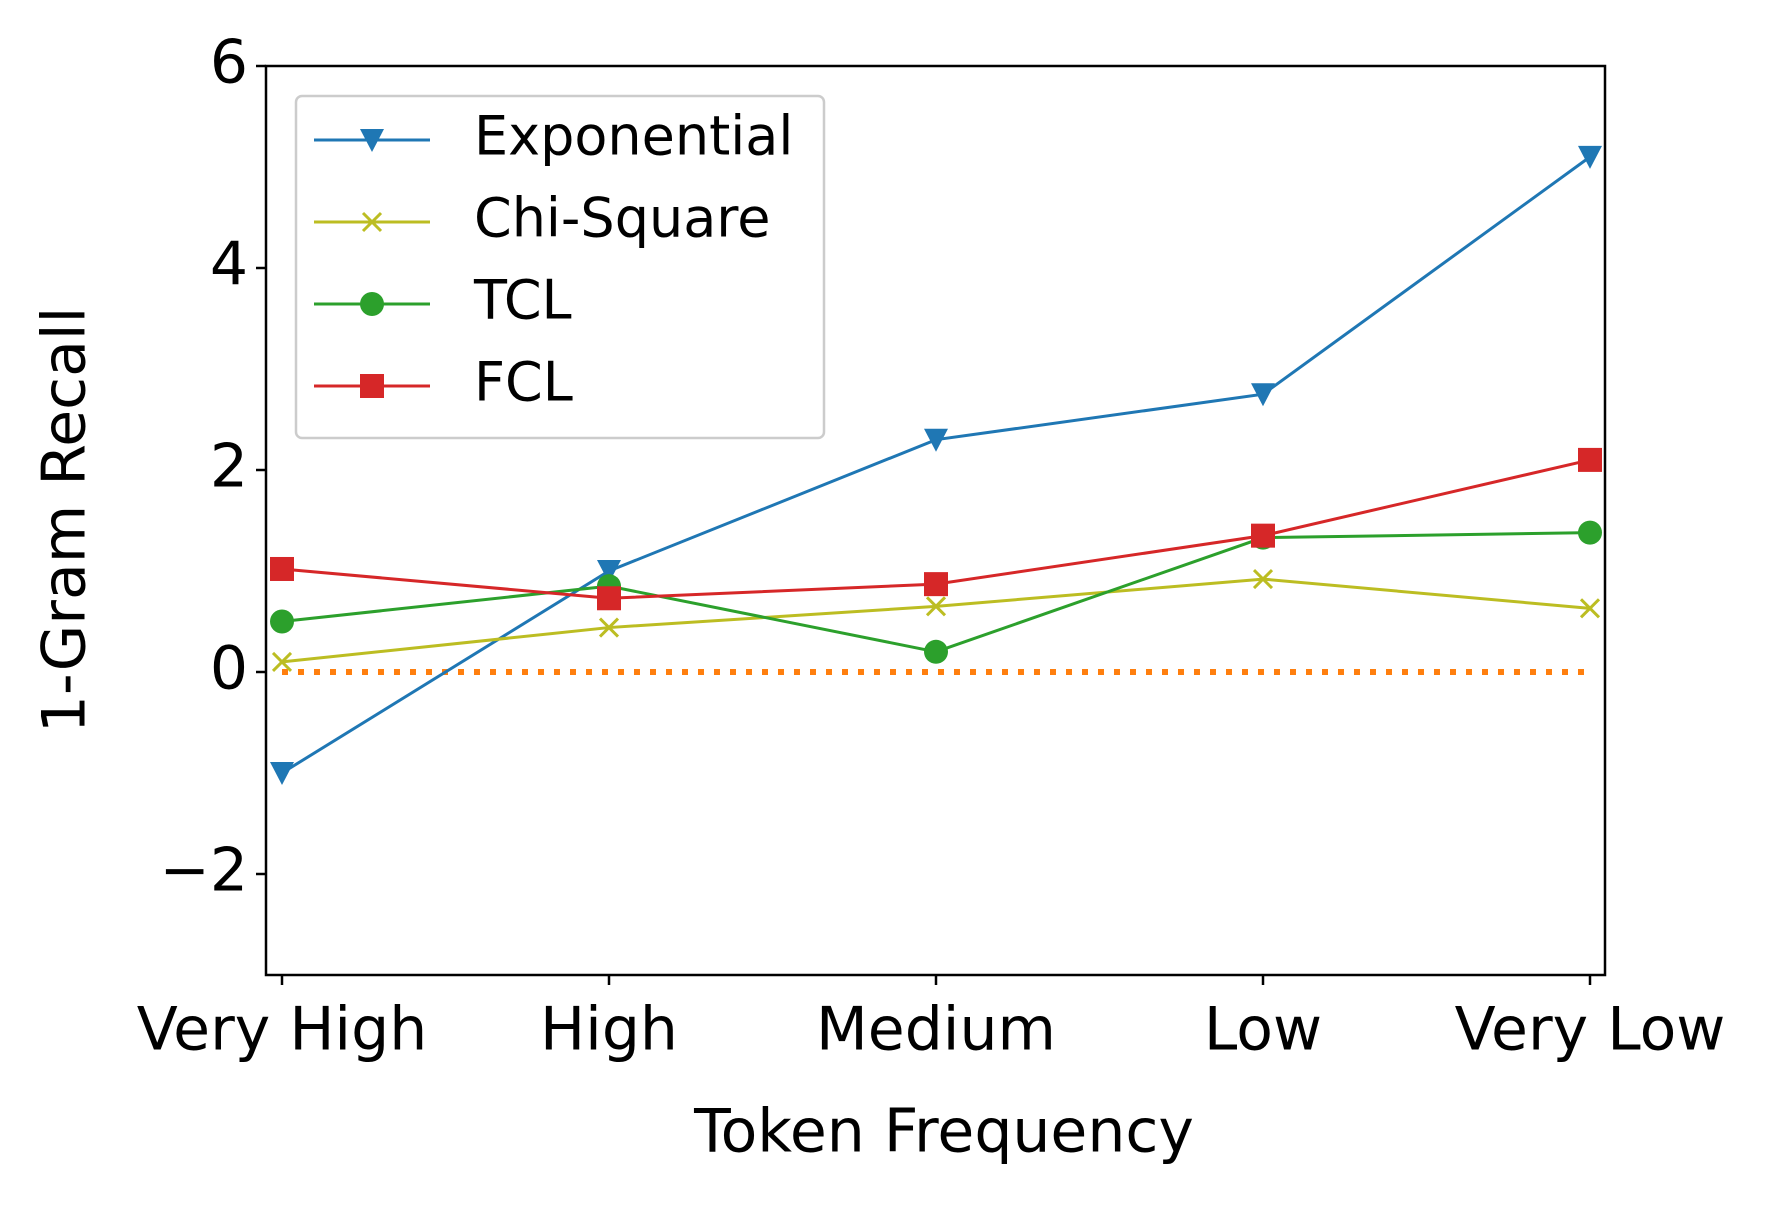 This screenshot has width=1775, height=1205. Describe the element at coordinates (609, 1030) in the screenshot. I see `x-tick-label: High` at that location.